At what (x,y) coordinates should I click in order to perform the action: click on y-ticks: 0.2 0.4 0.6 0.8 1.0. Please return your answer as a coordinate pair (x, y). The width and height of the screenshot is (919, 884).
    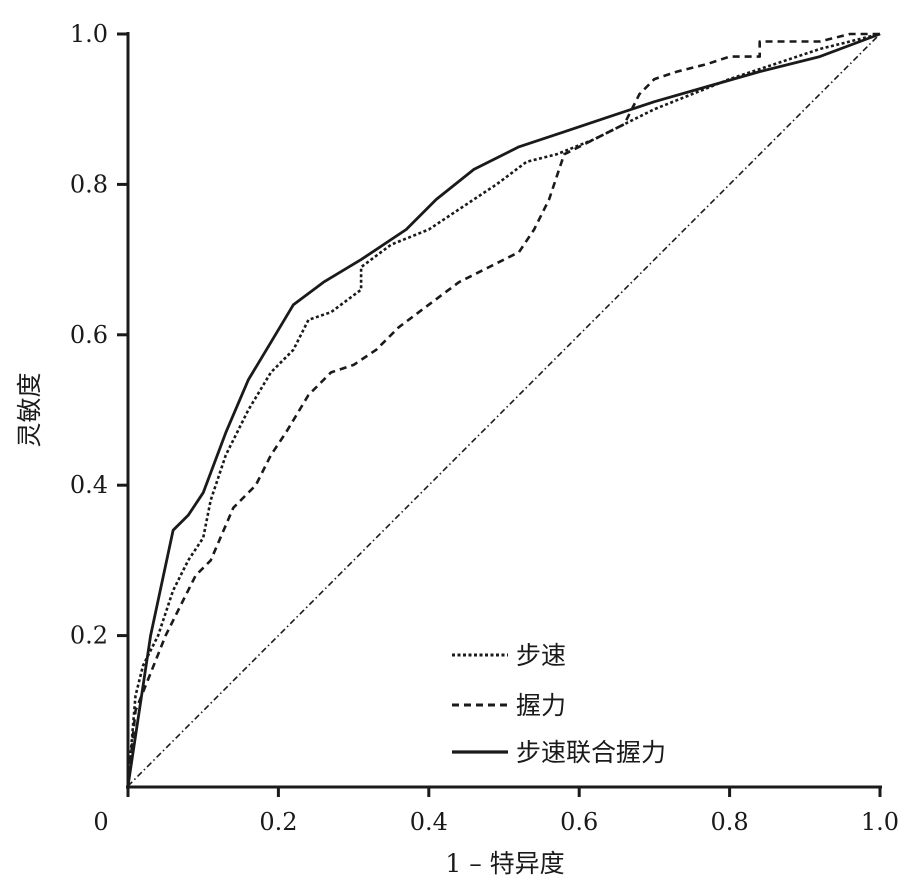
    Looking at the image, I should click on (99, 335).